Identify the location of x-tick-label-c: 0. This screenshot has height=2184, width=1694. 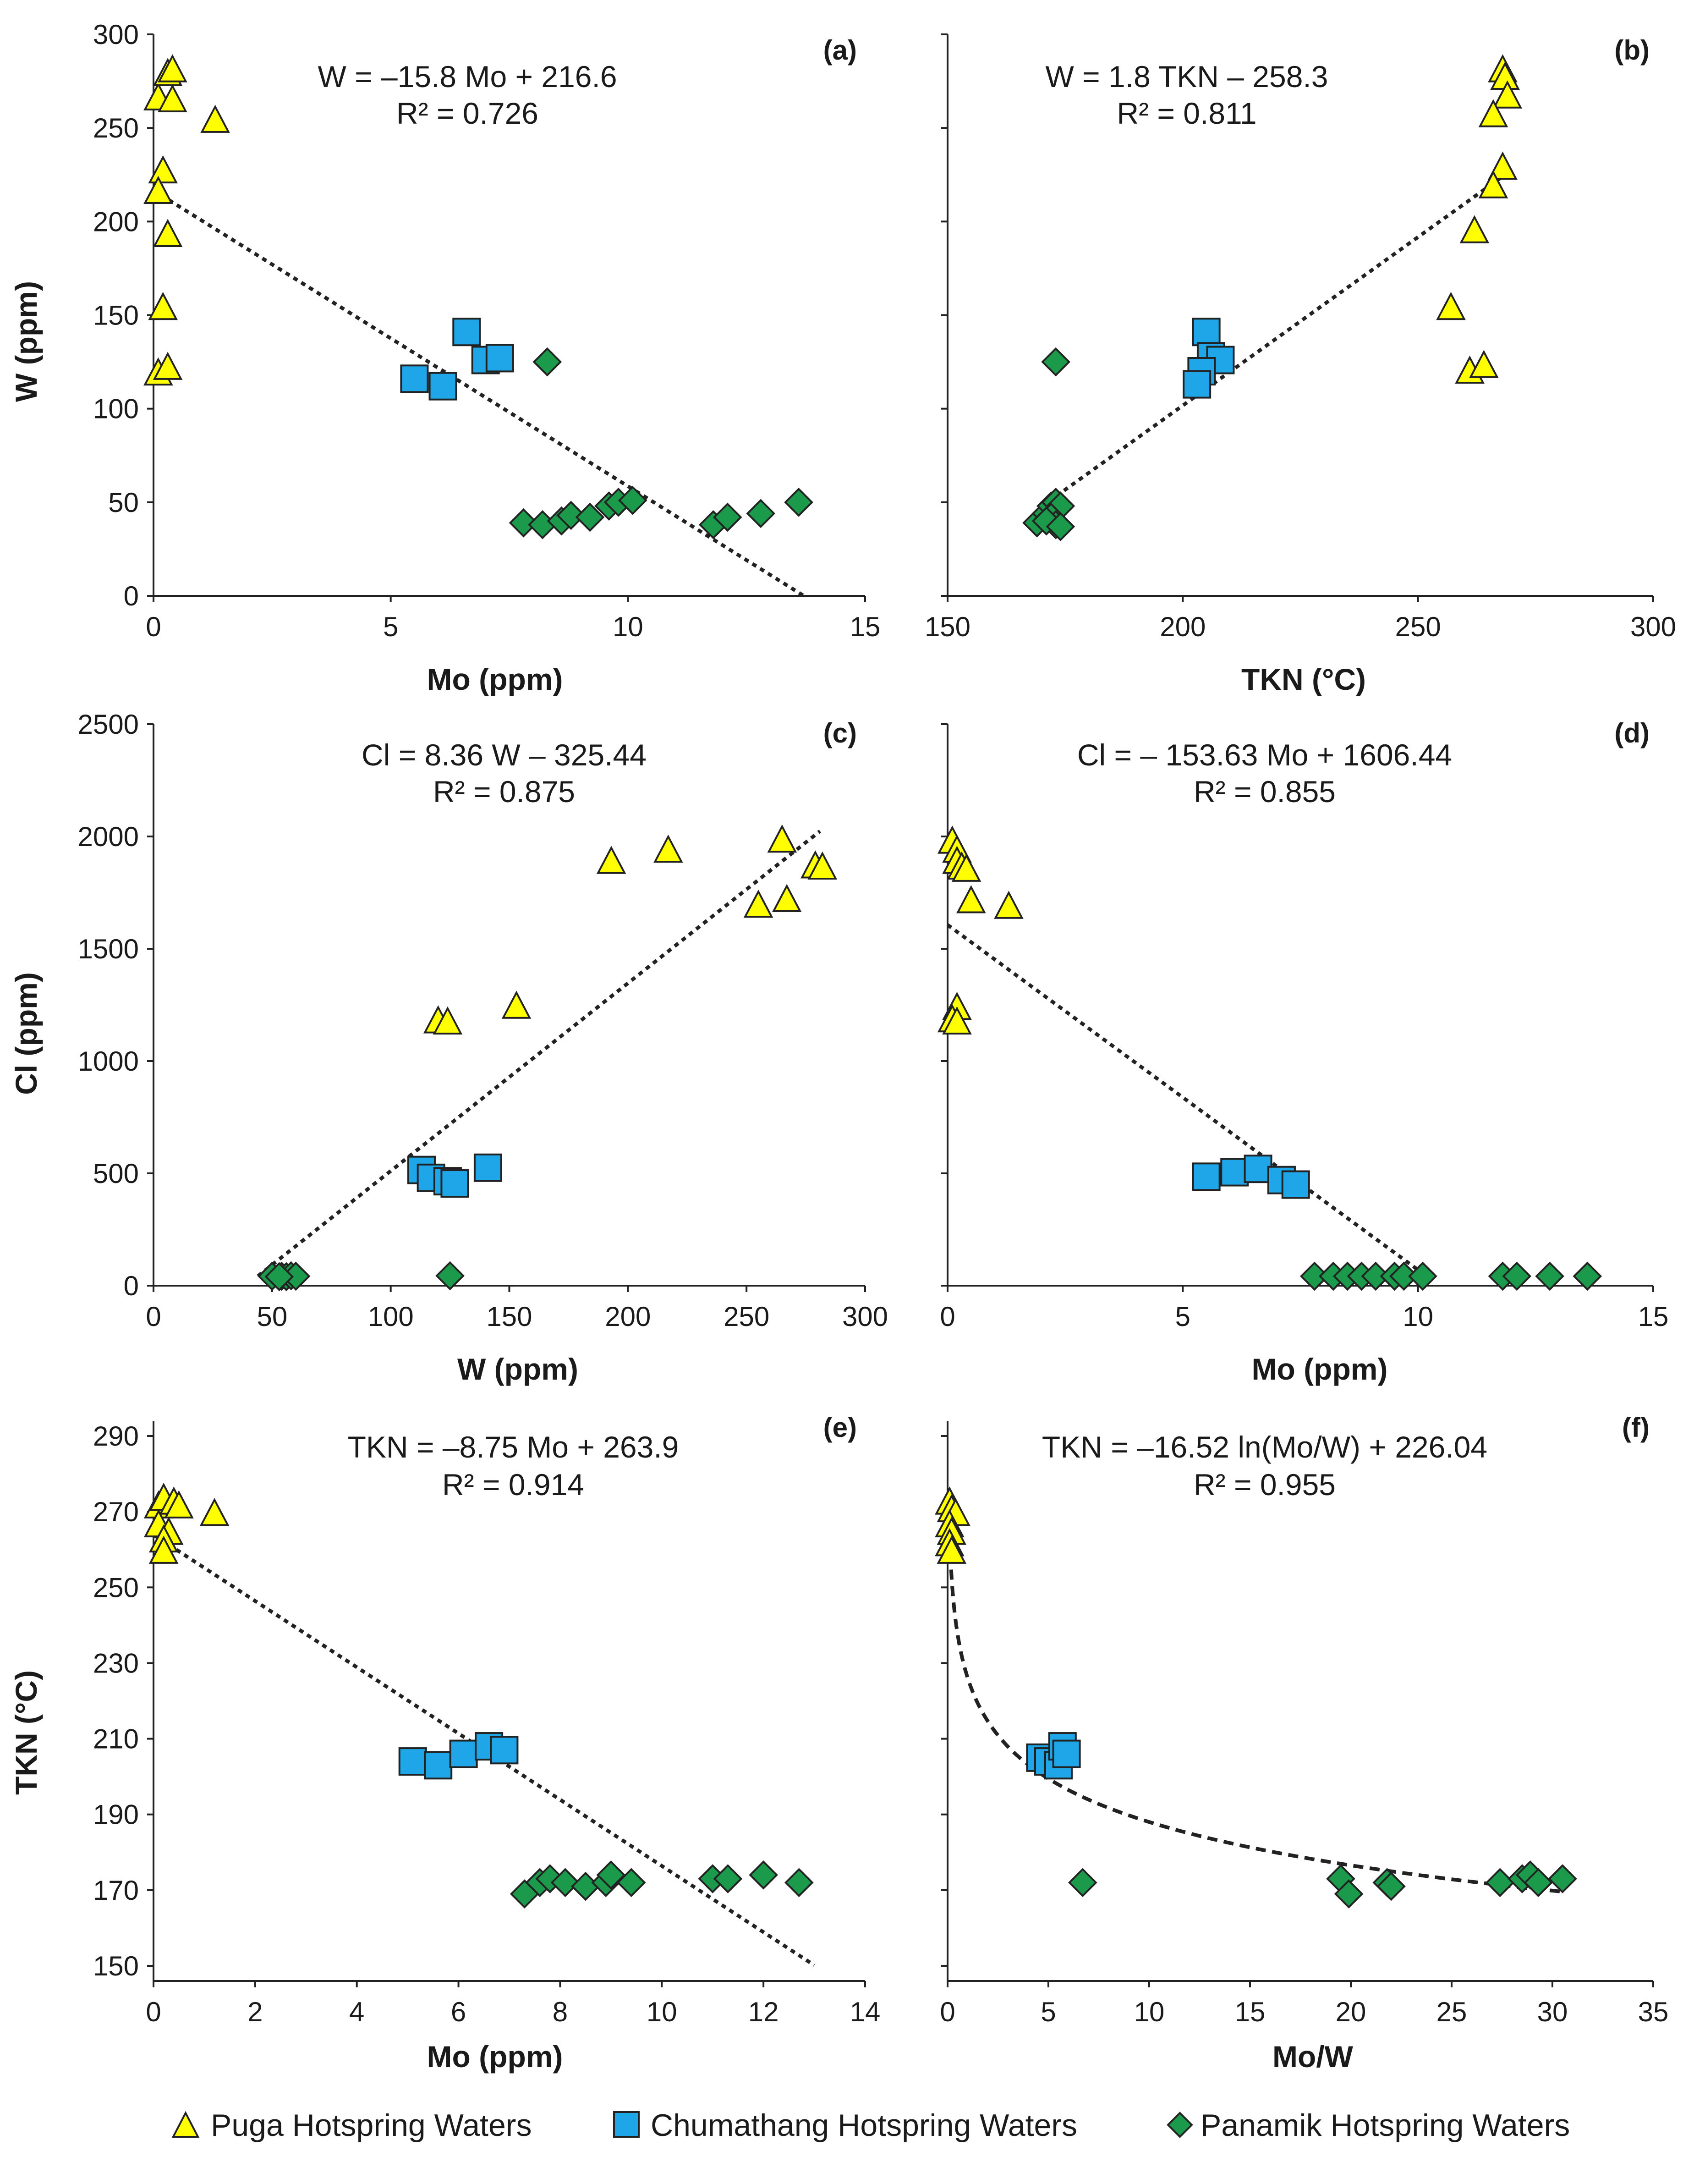
(153, 1316).